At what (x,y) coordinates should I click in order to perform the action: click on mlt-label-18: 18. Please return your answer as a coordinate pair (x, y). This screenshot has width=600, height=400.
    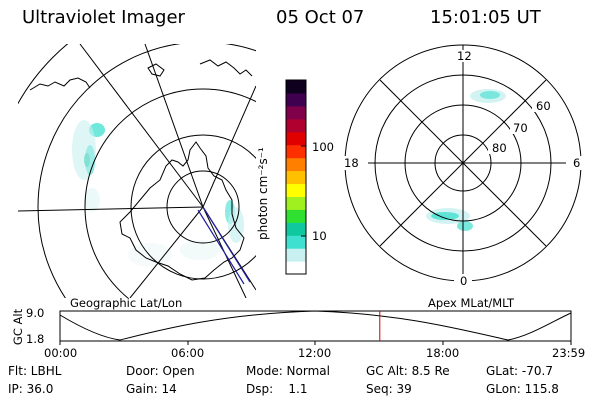
    Looking at the image, I should click on (351, 163).